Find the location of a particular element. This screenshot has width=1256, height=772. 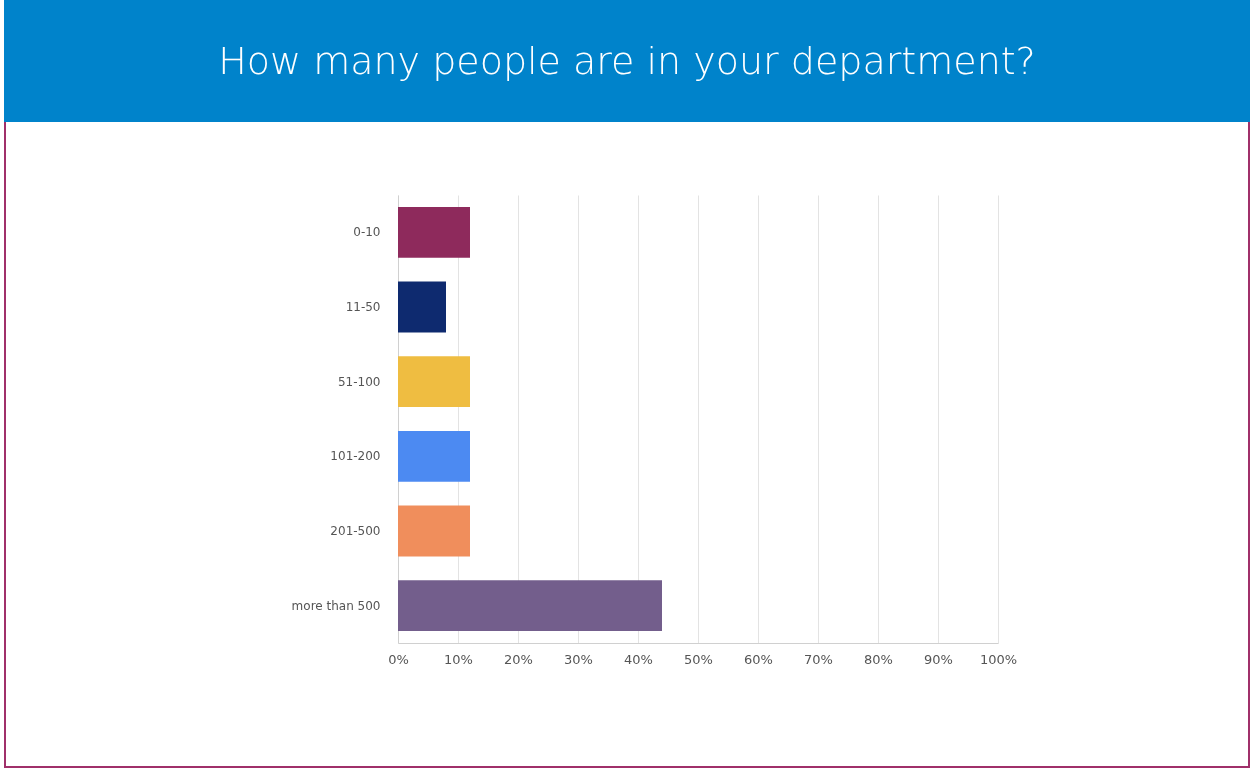

x-tick-label: 50% is located at coordinates (698, 659).